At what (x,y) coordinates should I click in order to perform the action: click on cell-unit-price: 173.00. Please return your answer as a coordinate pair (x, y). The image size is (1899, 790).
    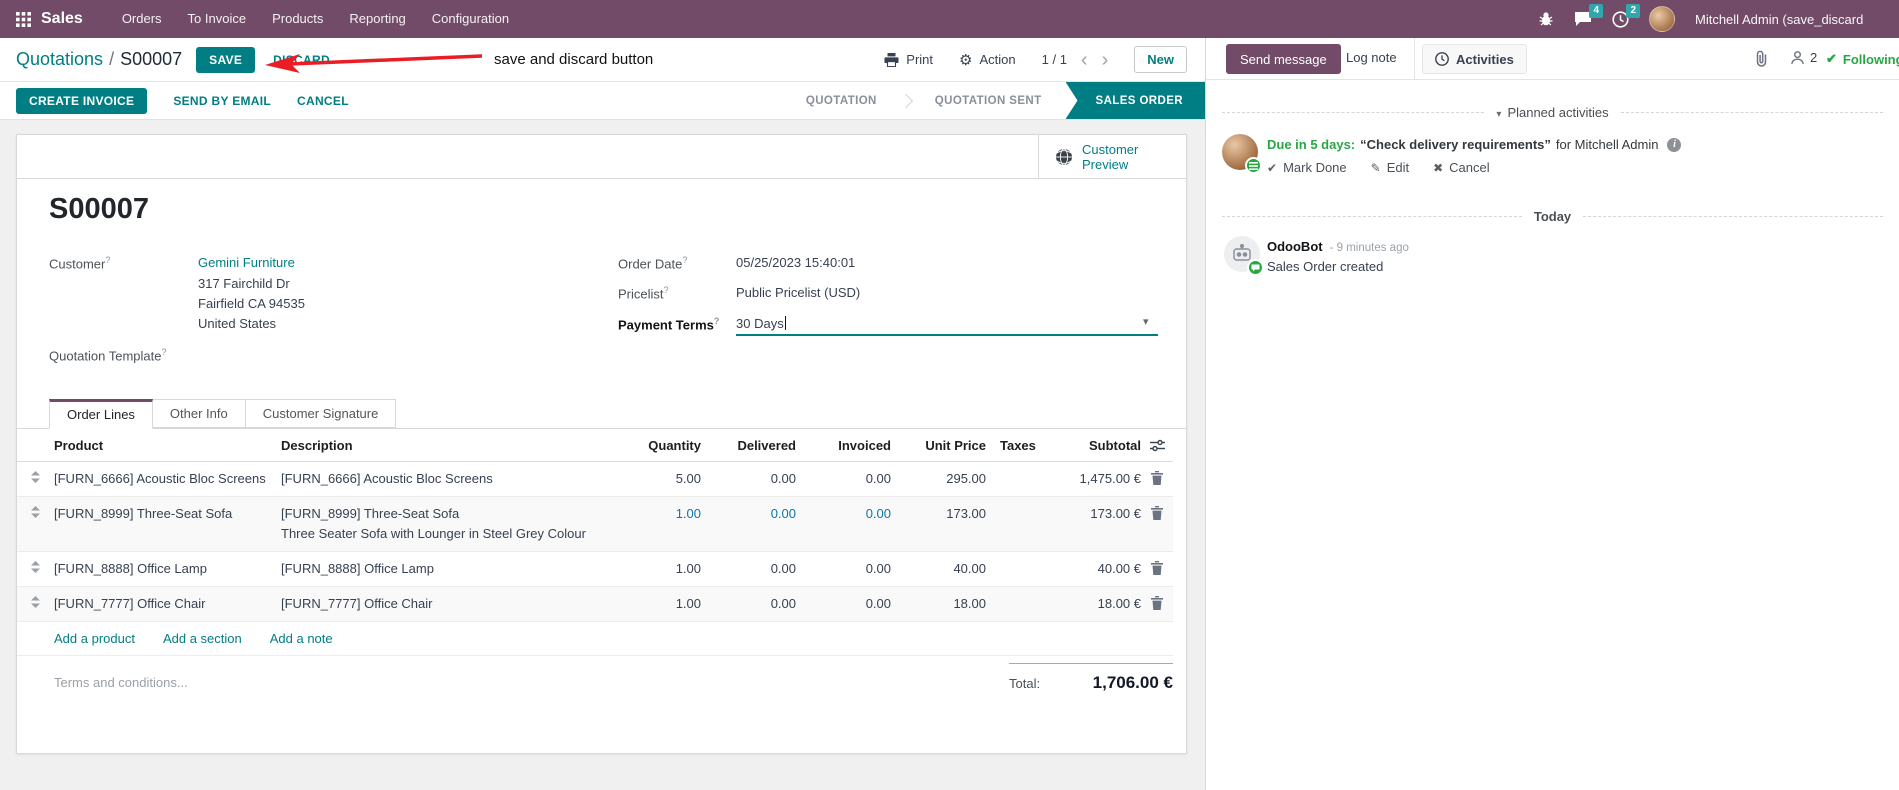
    Looking at the image, I should click on (966, 513).